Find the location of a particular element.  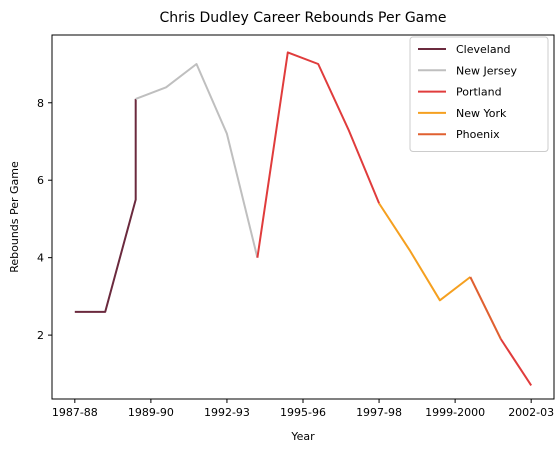

legend-label-cleveland: Cleveland is located at coordinates (483, 49).